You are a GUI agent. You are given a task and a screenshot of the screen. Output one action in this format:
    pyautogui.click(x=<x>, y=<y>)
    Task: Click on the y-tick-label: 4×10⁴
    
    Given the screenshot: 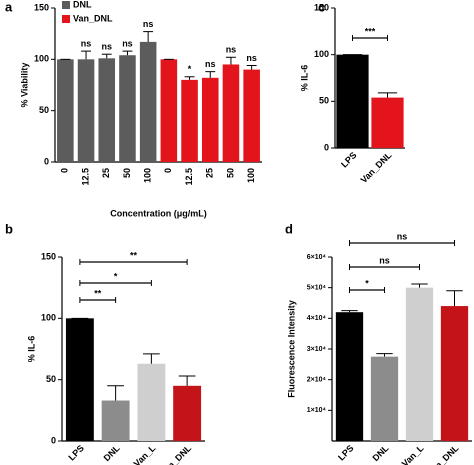 What is the action you would take?
    pyautogui.click(x=317, y=318)
    